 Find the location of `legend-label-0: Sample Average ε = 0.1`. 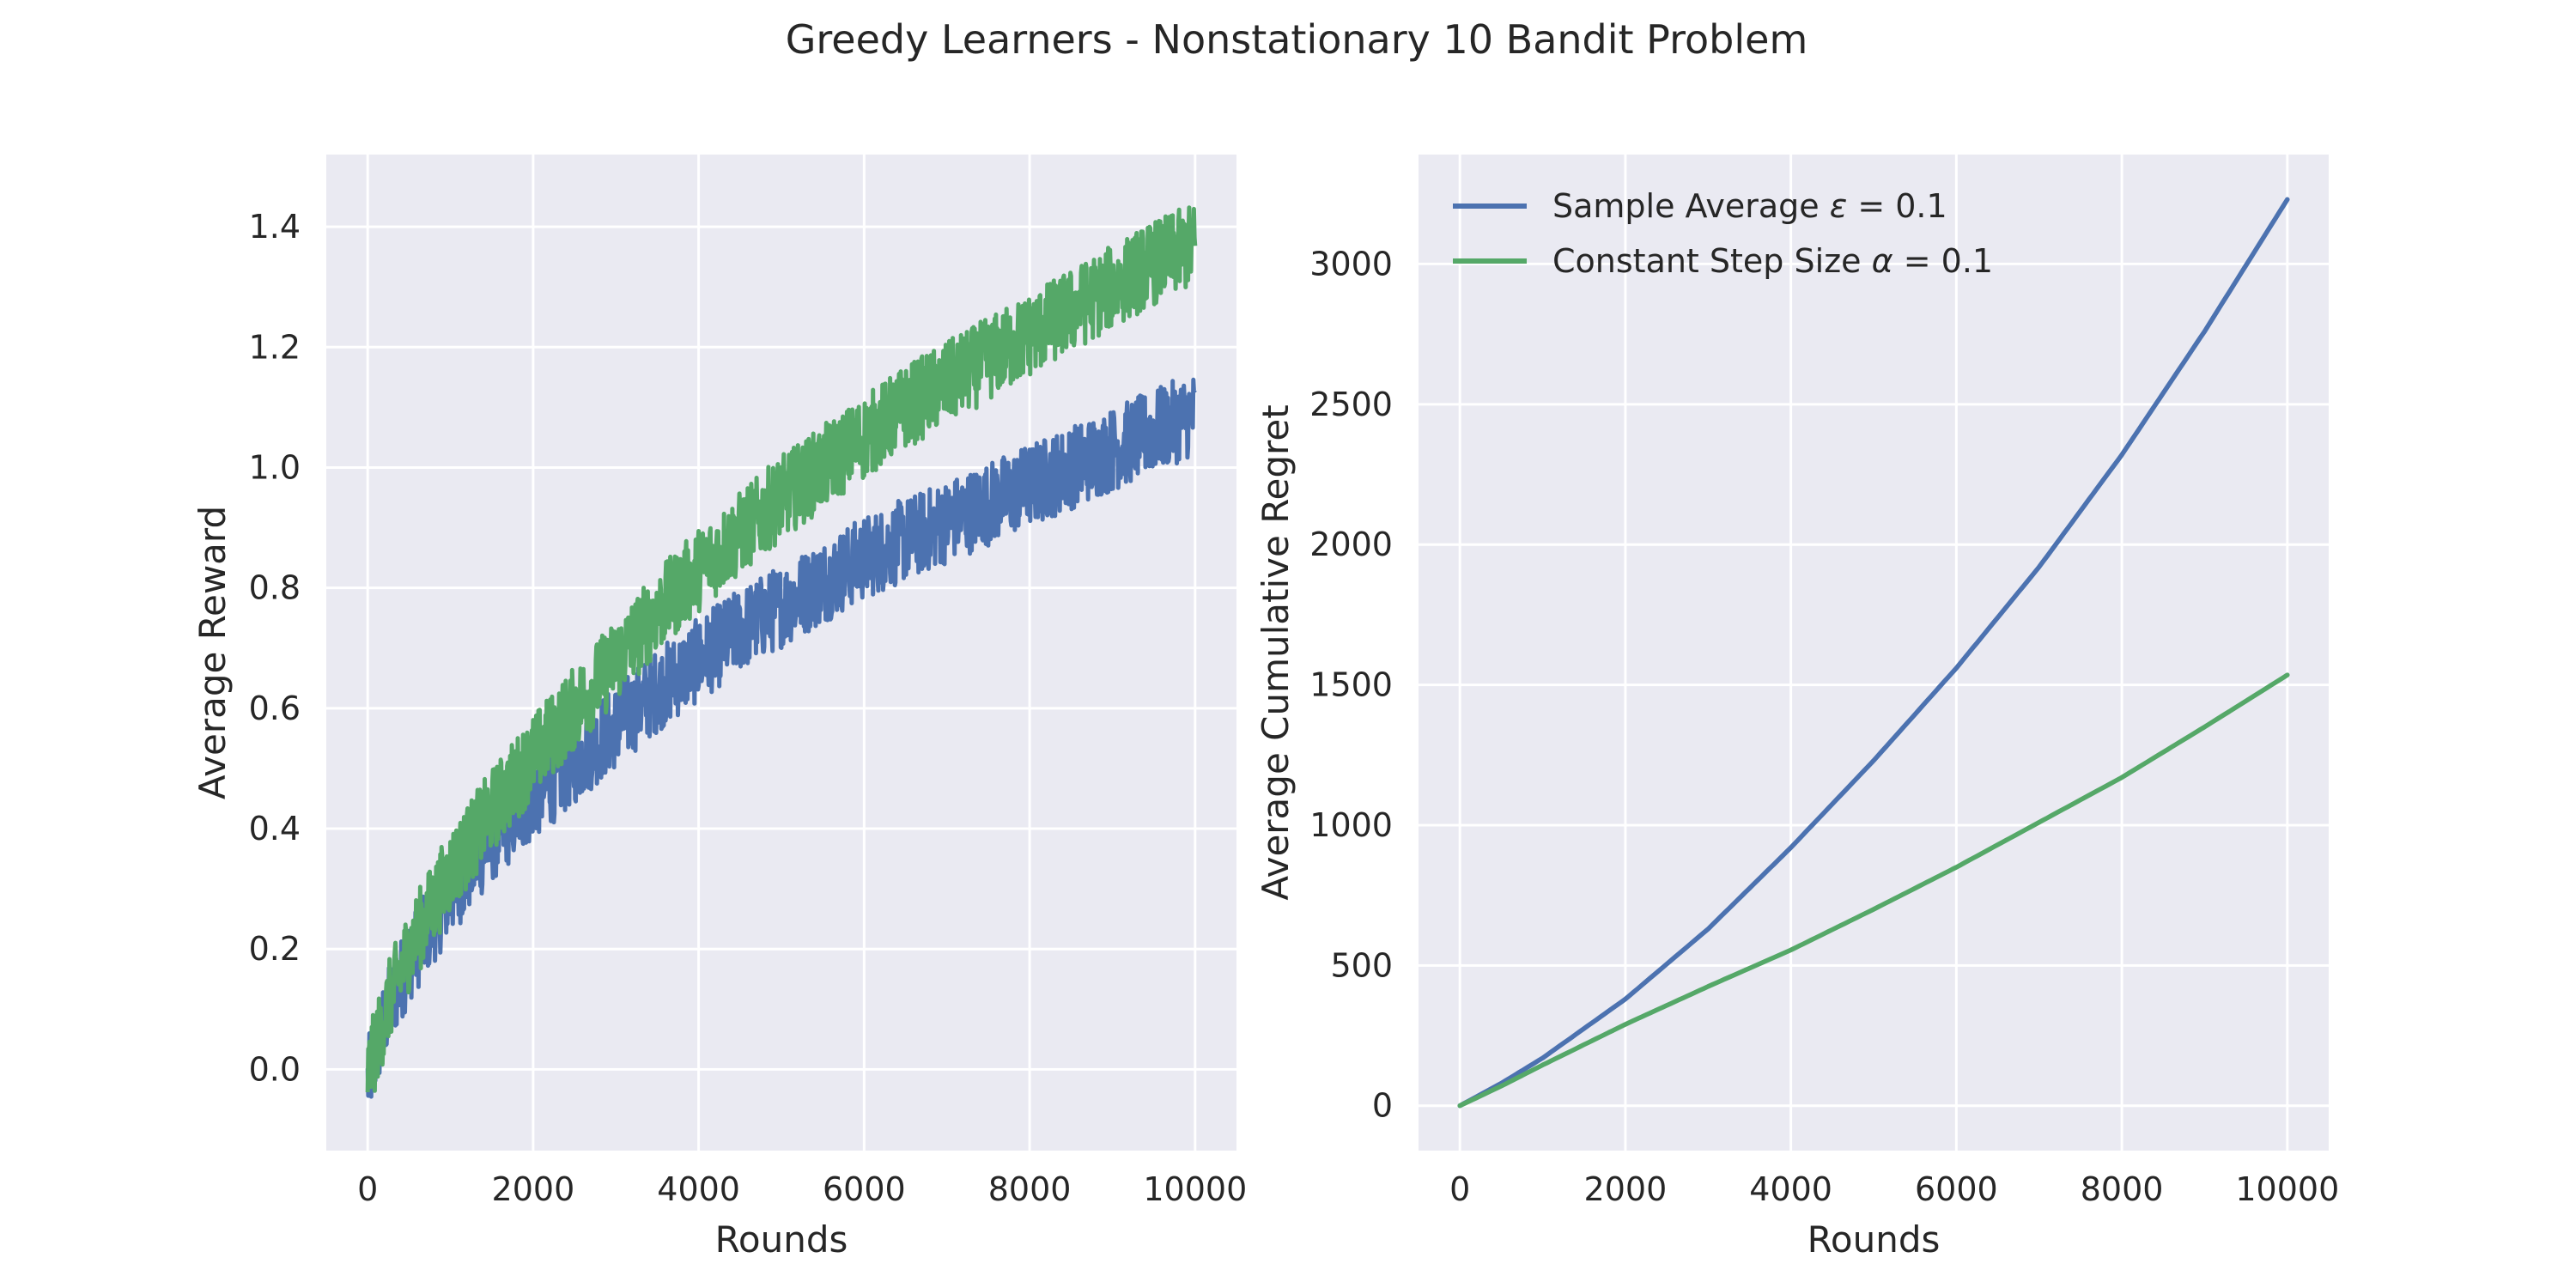

legend-label-0: Sample Average ε = 0.1 is located at coordinates (1749, 206).